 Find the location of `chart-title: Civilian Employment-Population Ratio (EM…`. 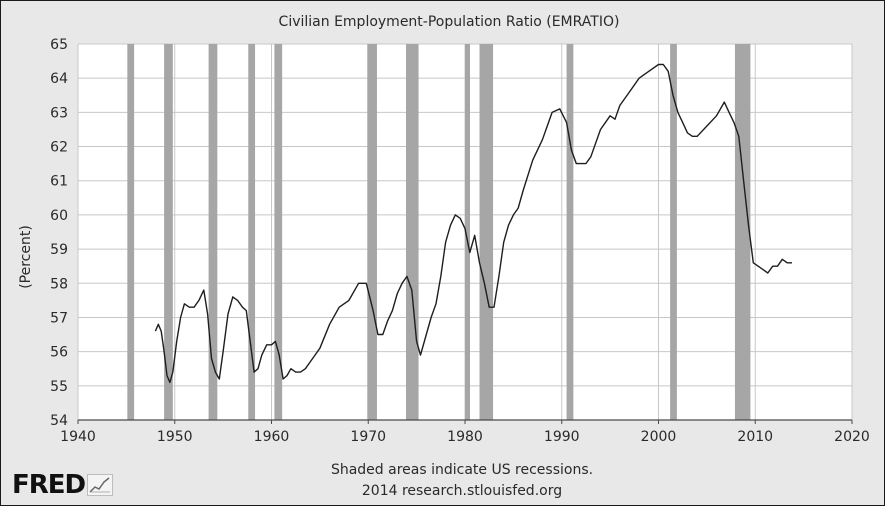

chart-title: Civilian Employment-Population Ratio (EM… is located at coordinates (449, 22).